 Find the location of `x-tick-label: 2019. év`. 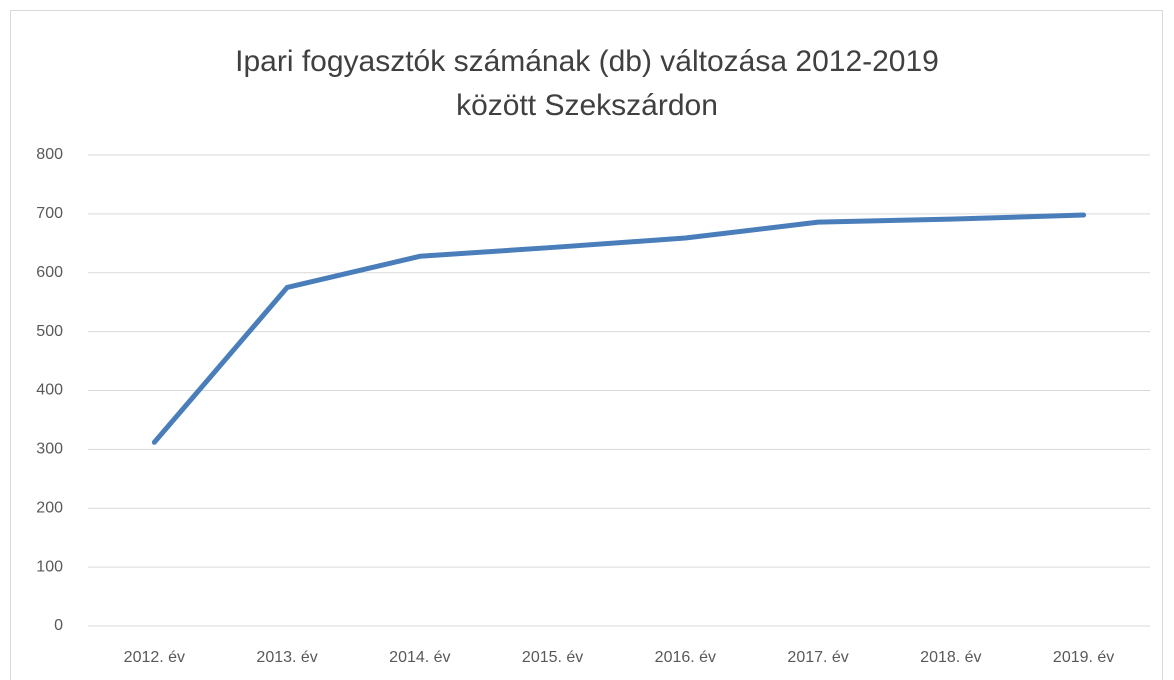

x-tick-label: 2019. év is located at coordinates (1083, 657).